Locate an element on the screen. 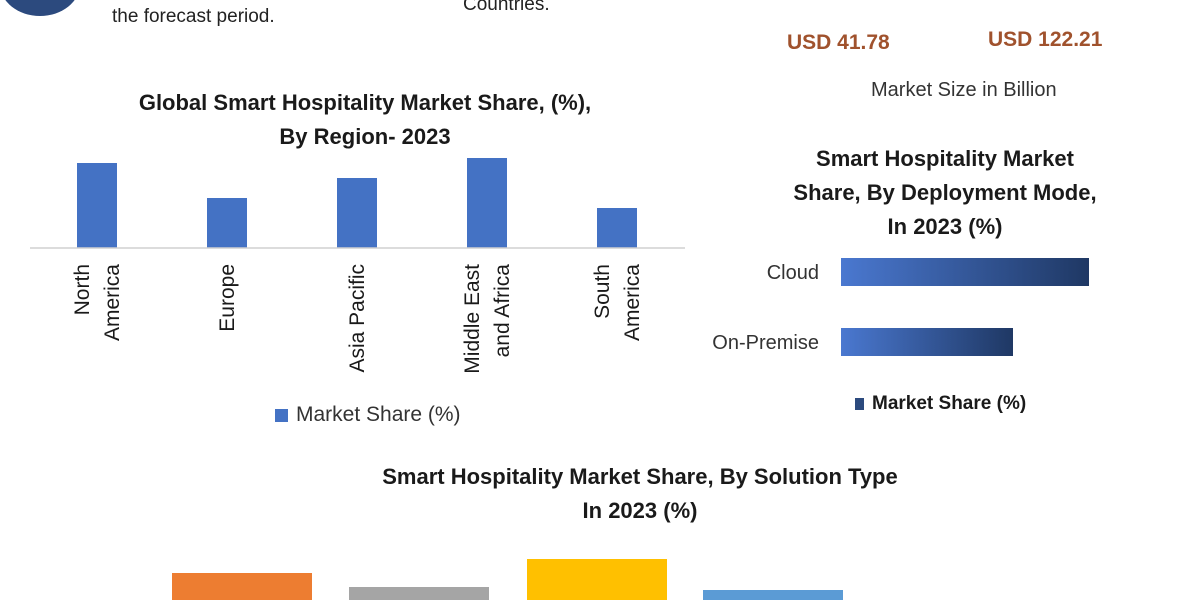  region-tick-label: Asia Pacific is located at coordinates (357, 318).